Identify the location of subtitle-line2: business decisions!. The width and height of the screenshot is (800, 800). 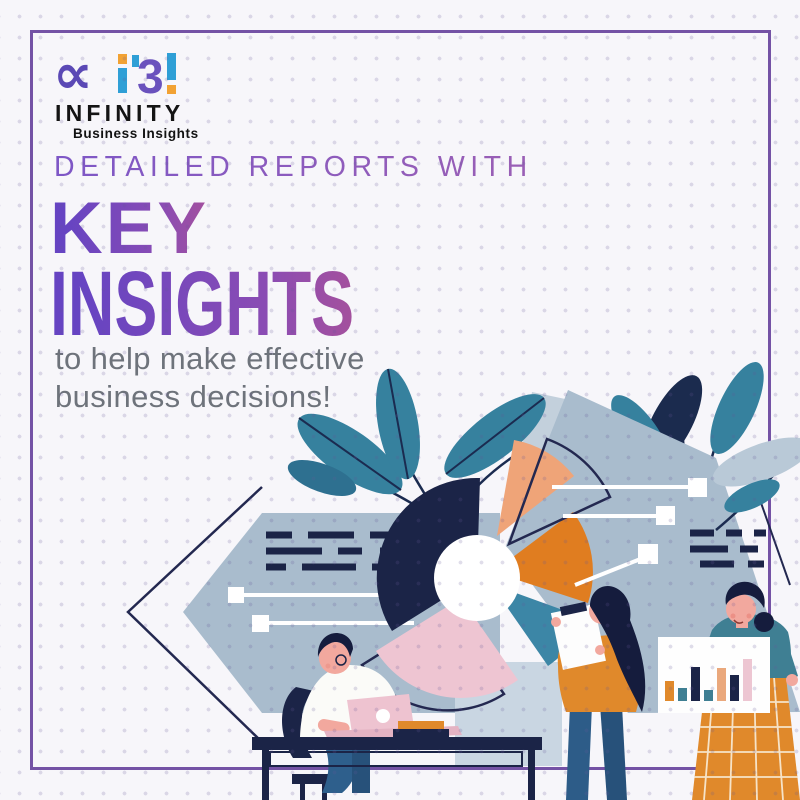
(193, 397).